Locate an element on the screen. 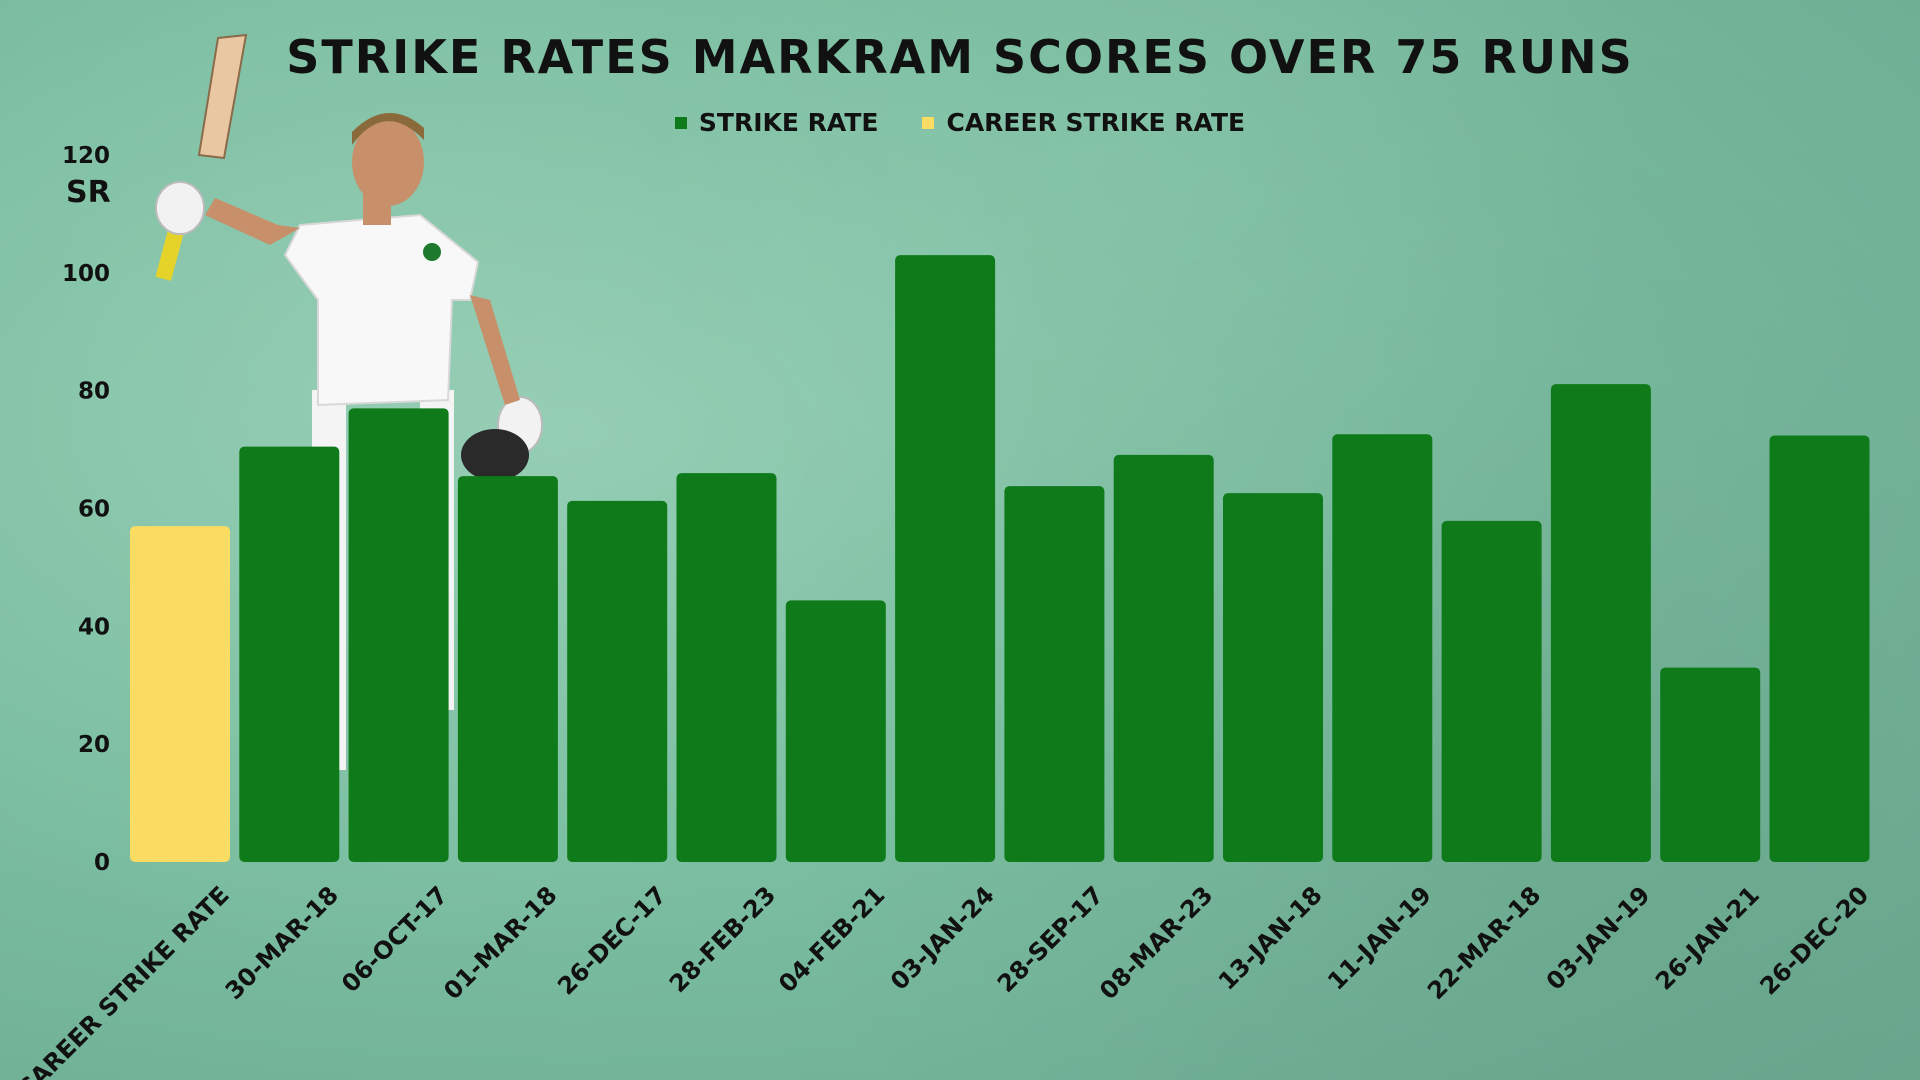 The image size is (1920, 1080). x-tick-label: 06-OCT-17 is located at coordinates (394, 939).